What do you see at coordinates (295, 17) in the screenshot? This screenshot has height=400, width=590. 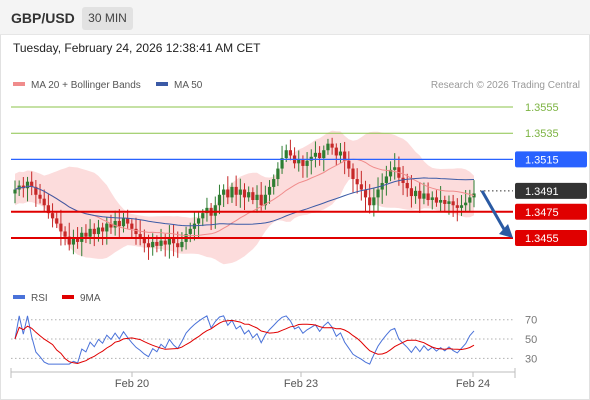 I see `chart-header: GBP/USD 30 MIN` at bounding box center [295, 17].